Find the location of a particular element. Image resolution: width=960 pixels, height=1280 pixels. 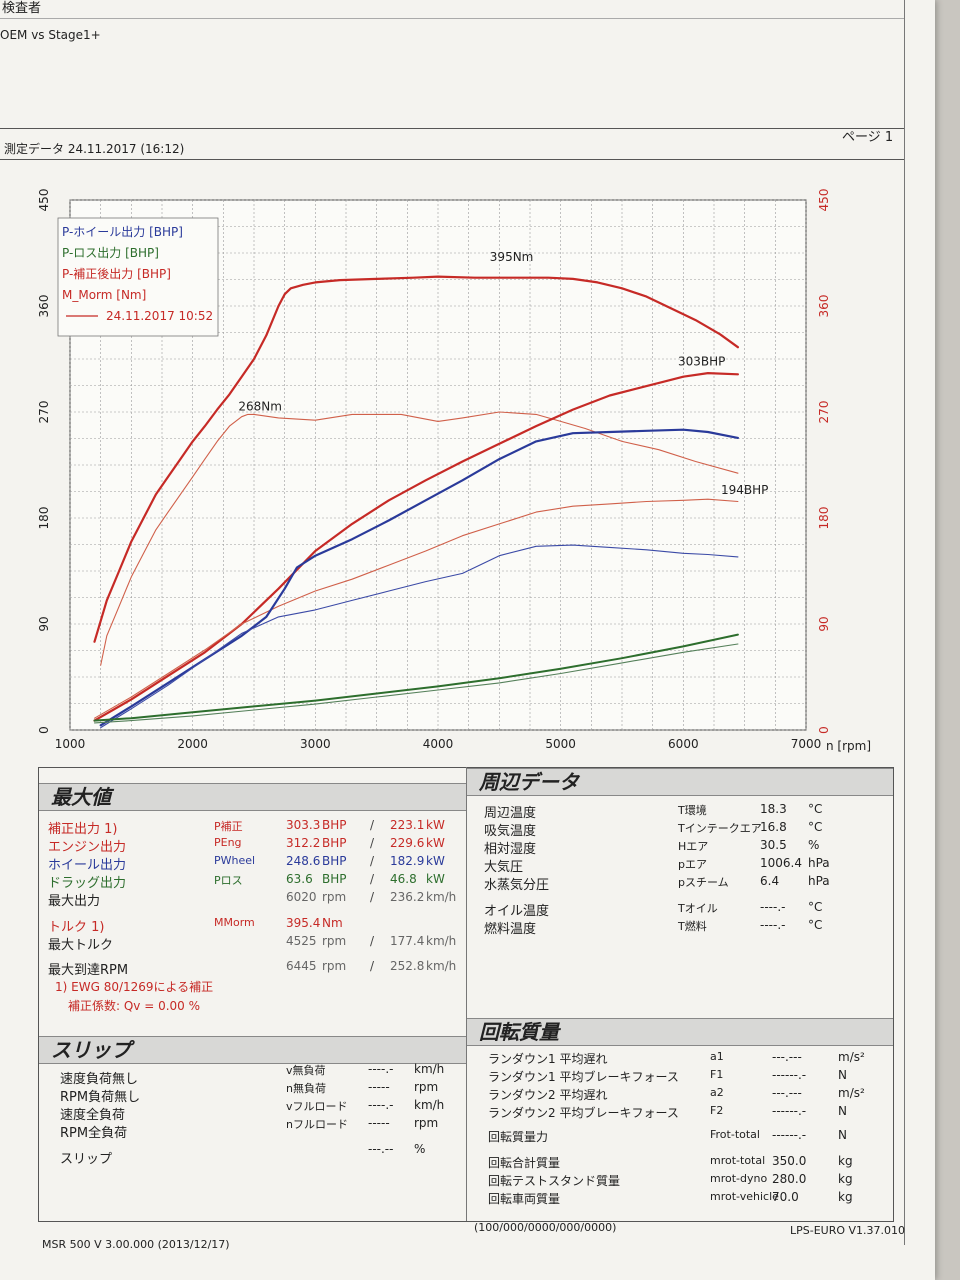

max-row-value1: 6445 is located at coordinates (301, 966).